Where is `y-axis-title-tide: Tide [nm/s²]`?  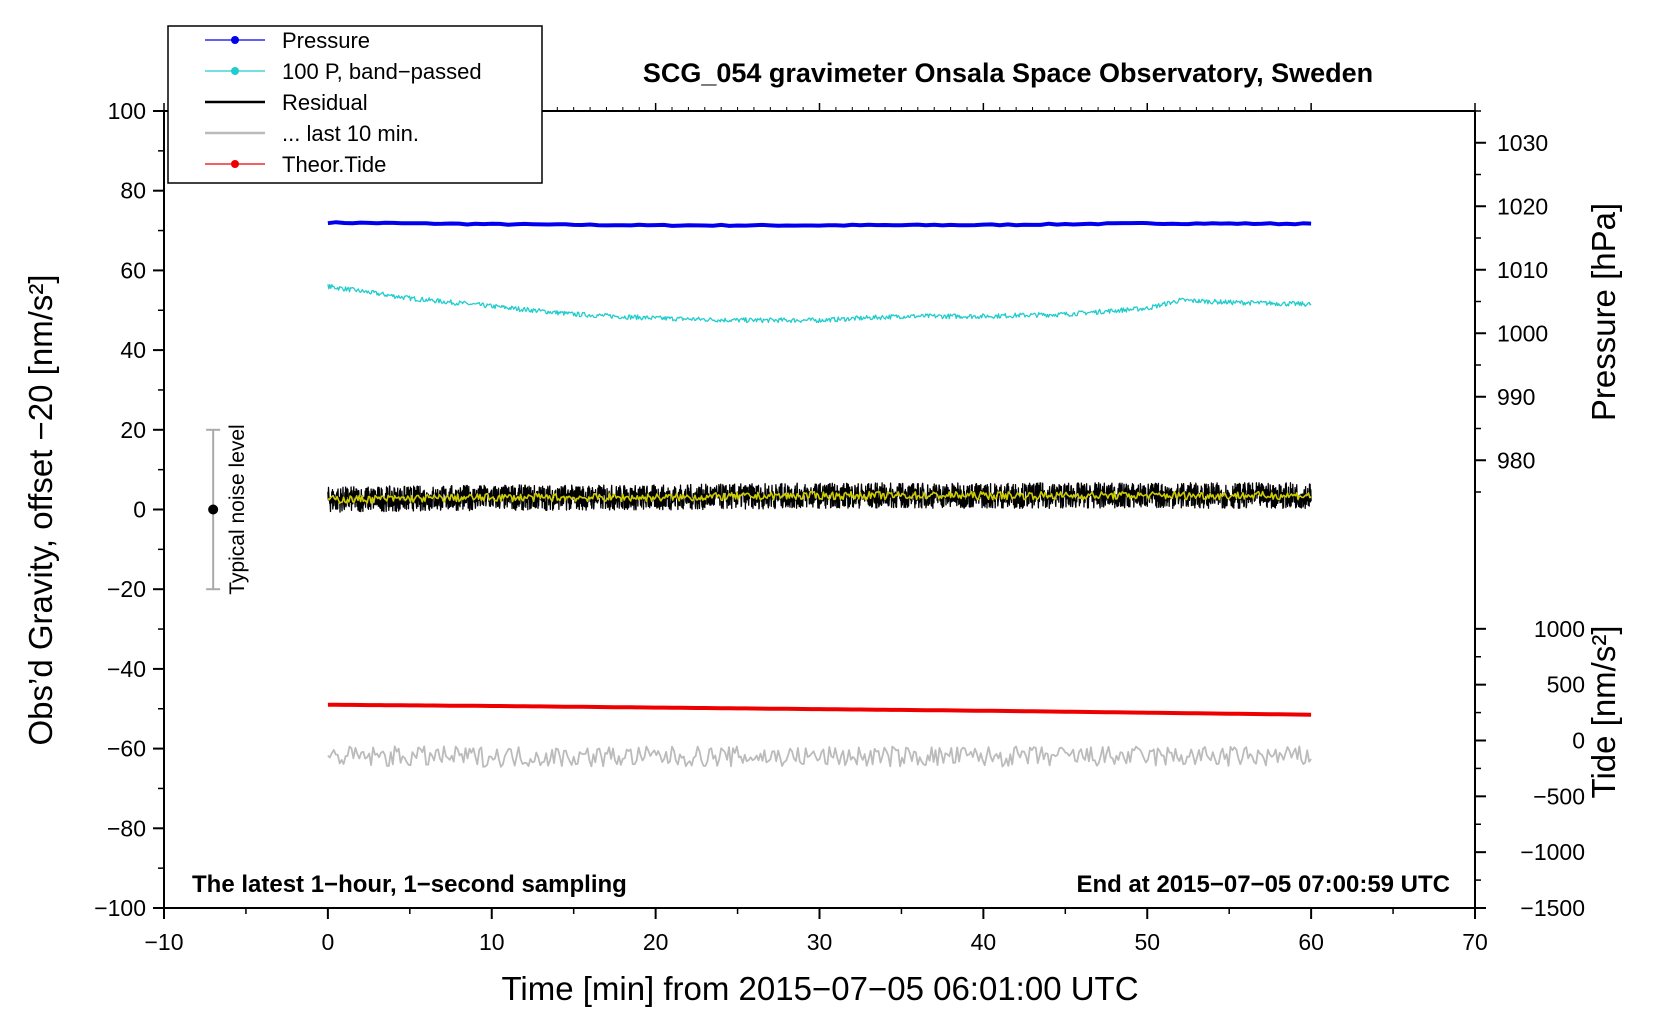
y-axis-title-tide: Tide [nm/s²] is located at coordinates (1603, 712).